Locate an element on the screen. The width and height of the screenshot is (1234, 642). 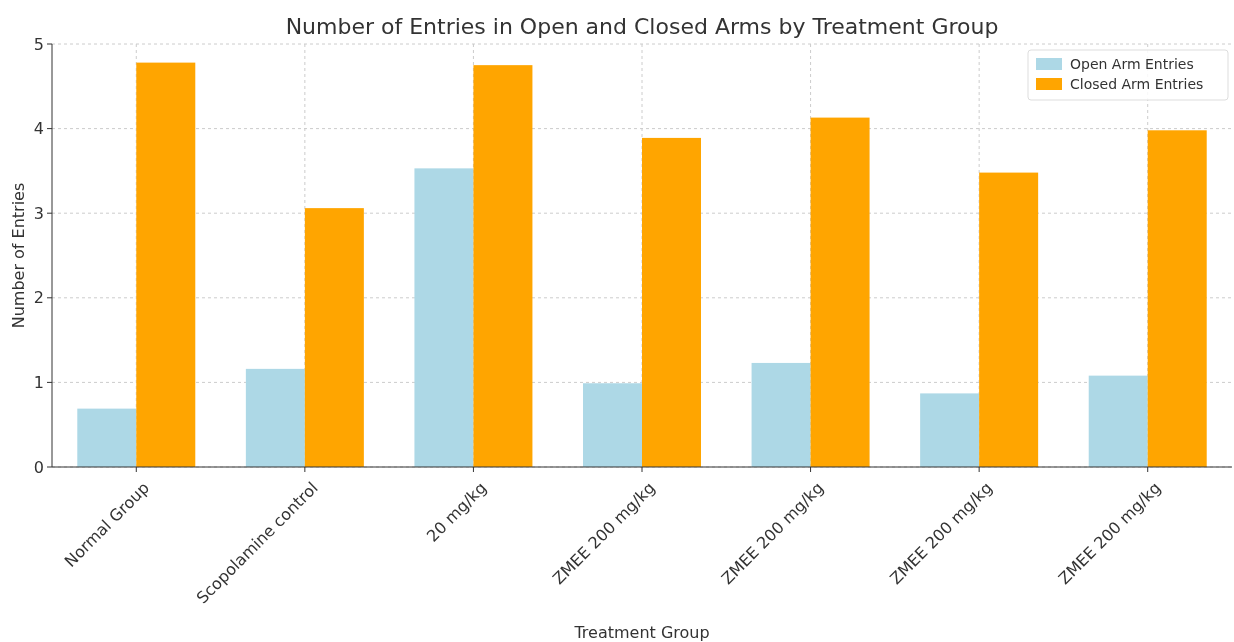
x-axis-title: Treatment Group is located at coordinates (641, 632).